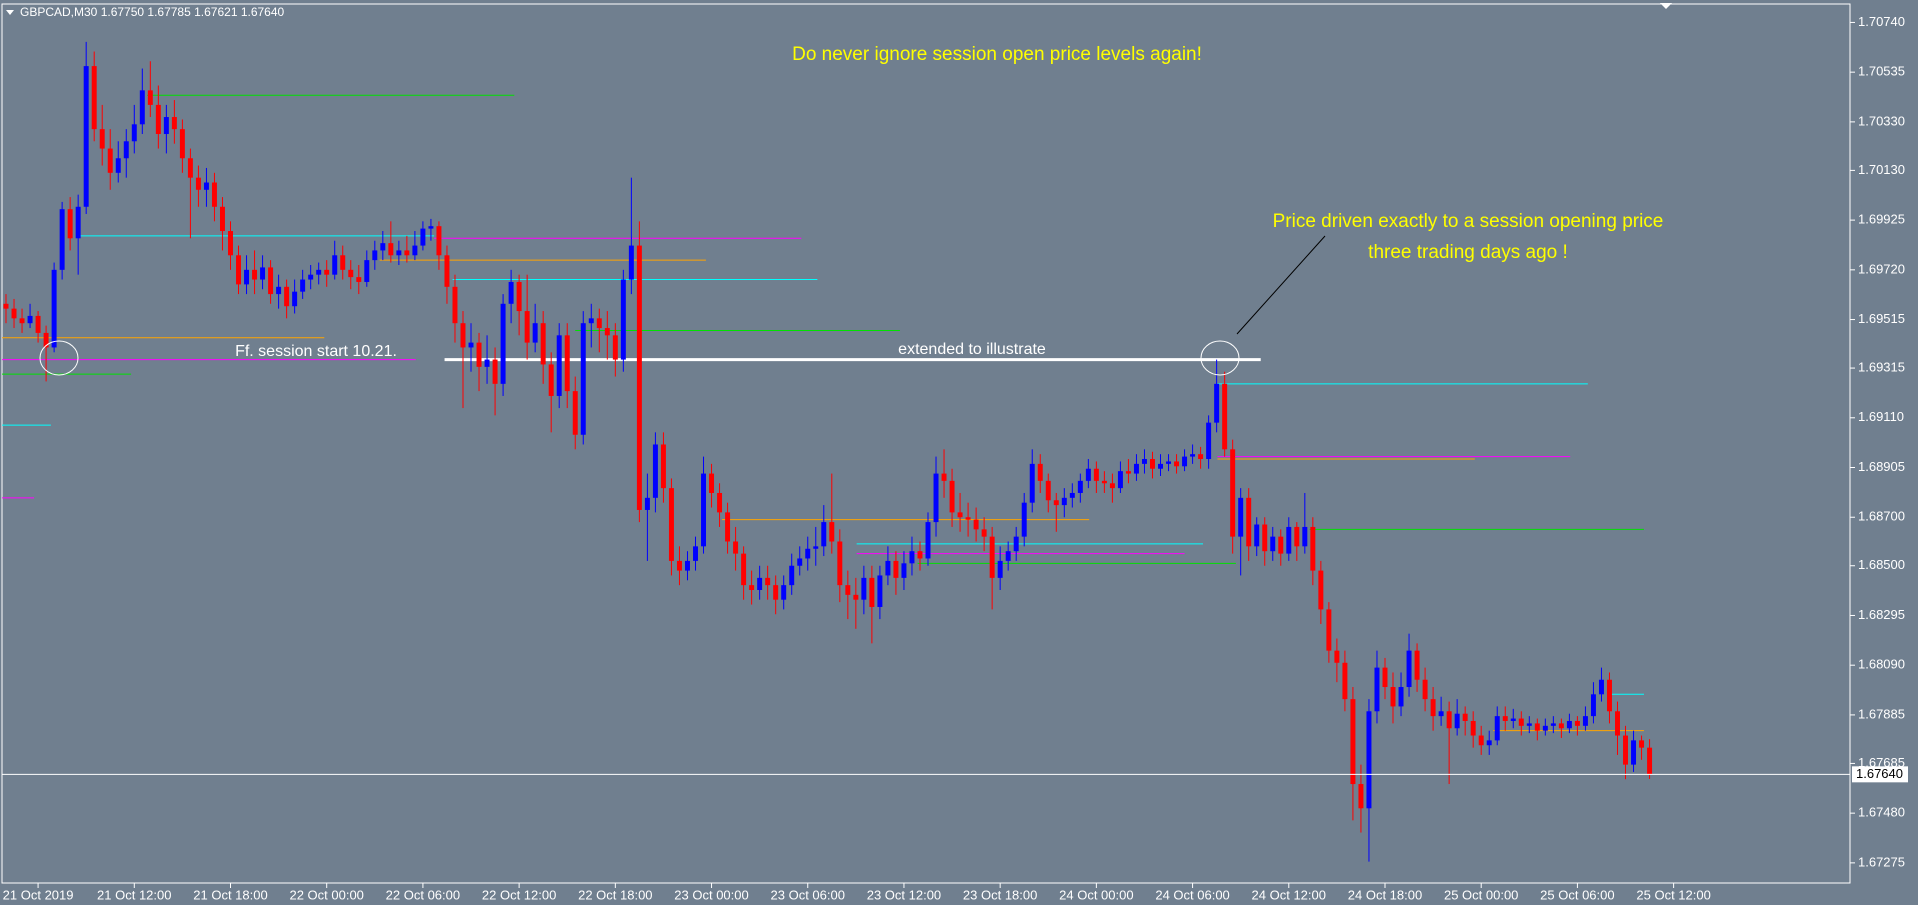 The image size is (1918, 905). I want to click on highlight-circle, so click(59, 358).